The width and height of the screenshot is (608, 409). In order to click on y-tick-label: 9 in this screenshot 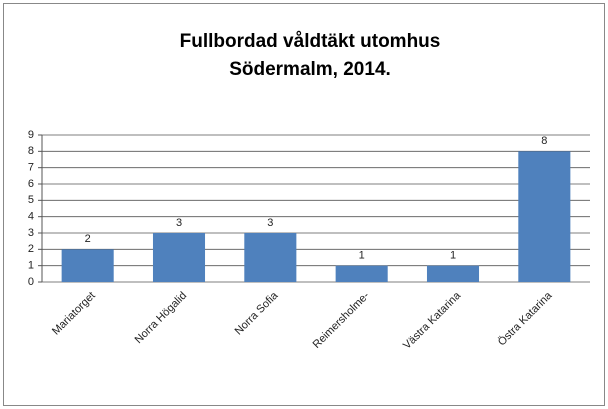, I will do `click(31, 135)`.